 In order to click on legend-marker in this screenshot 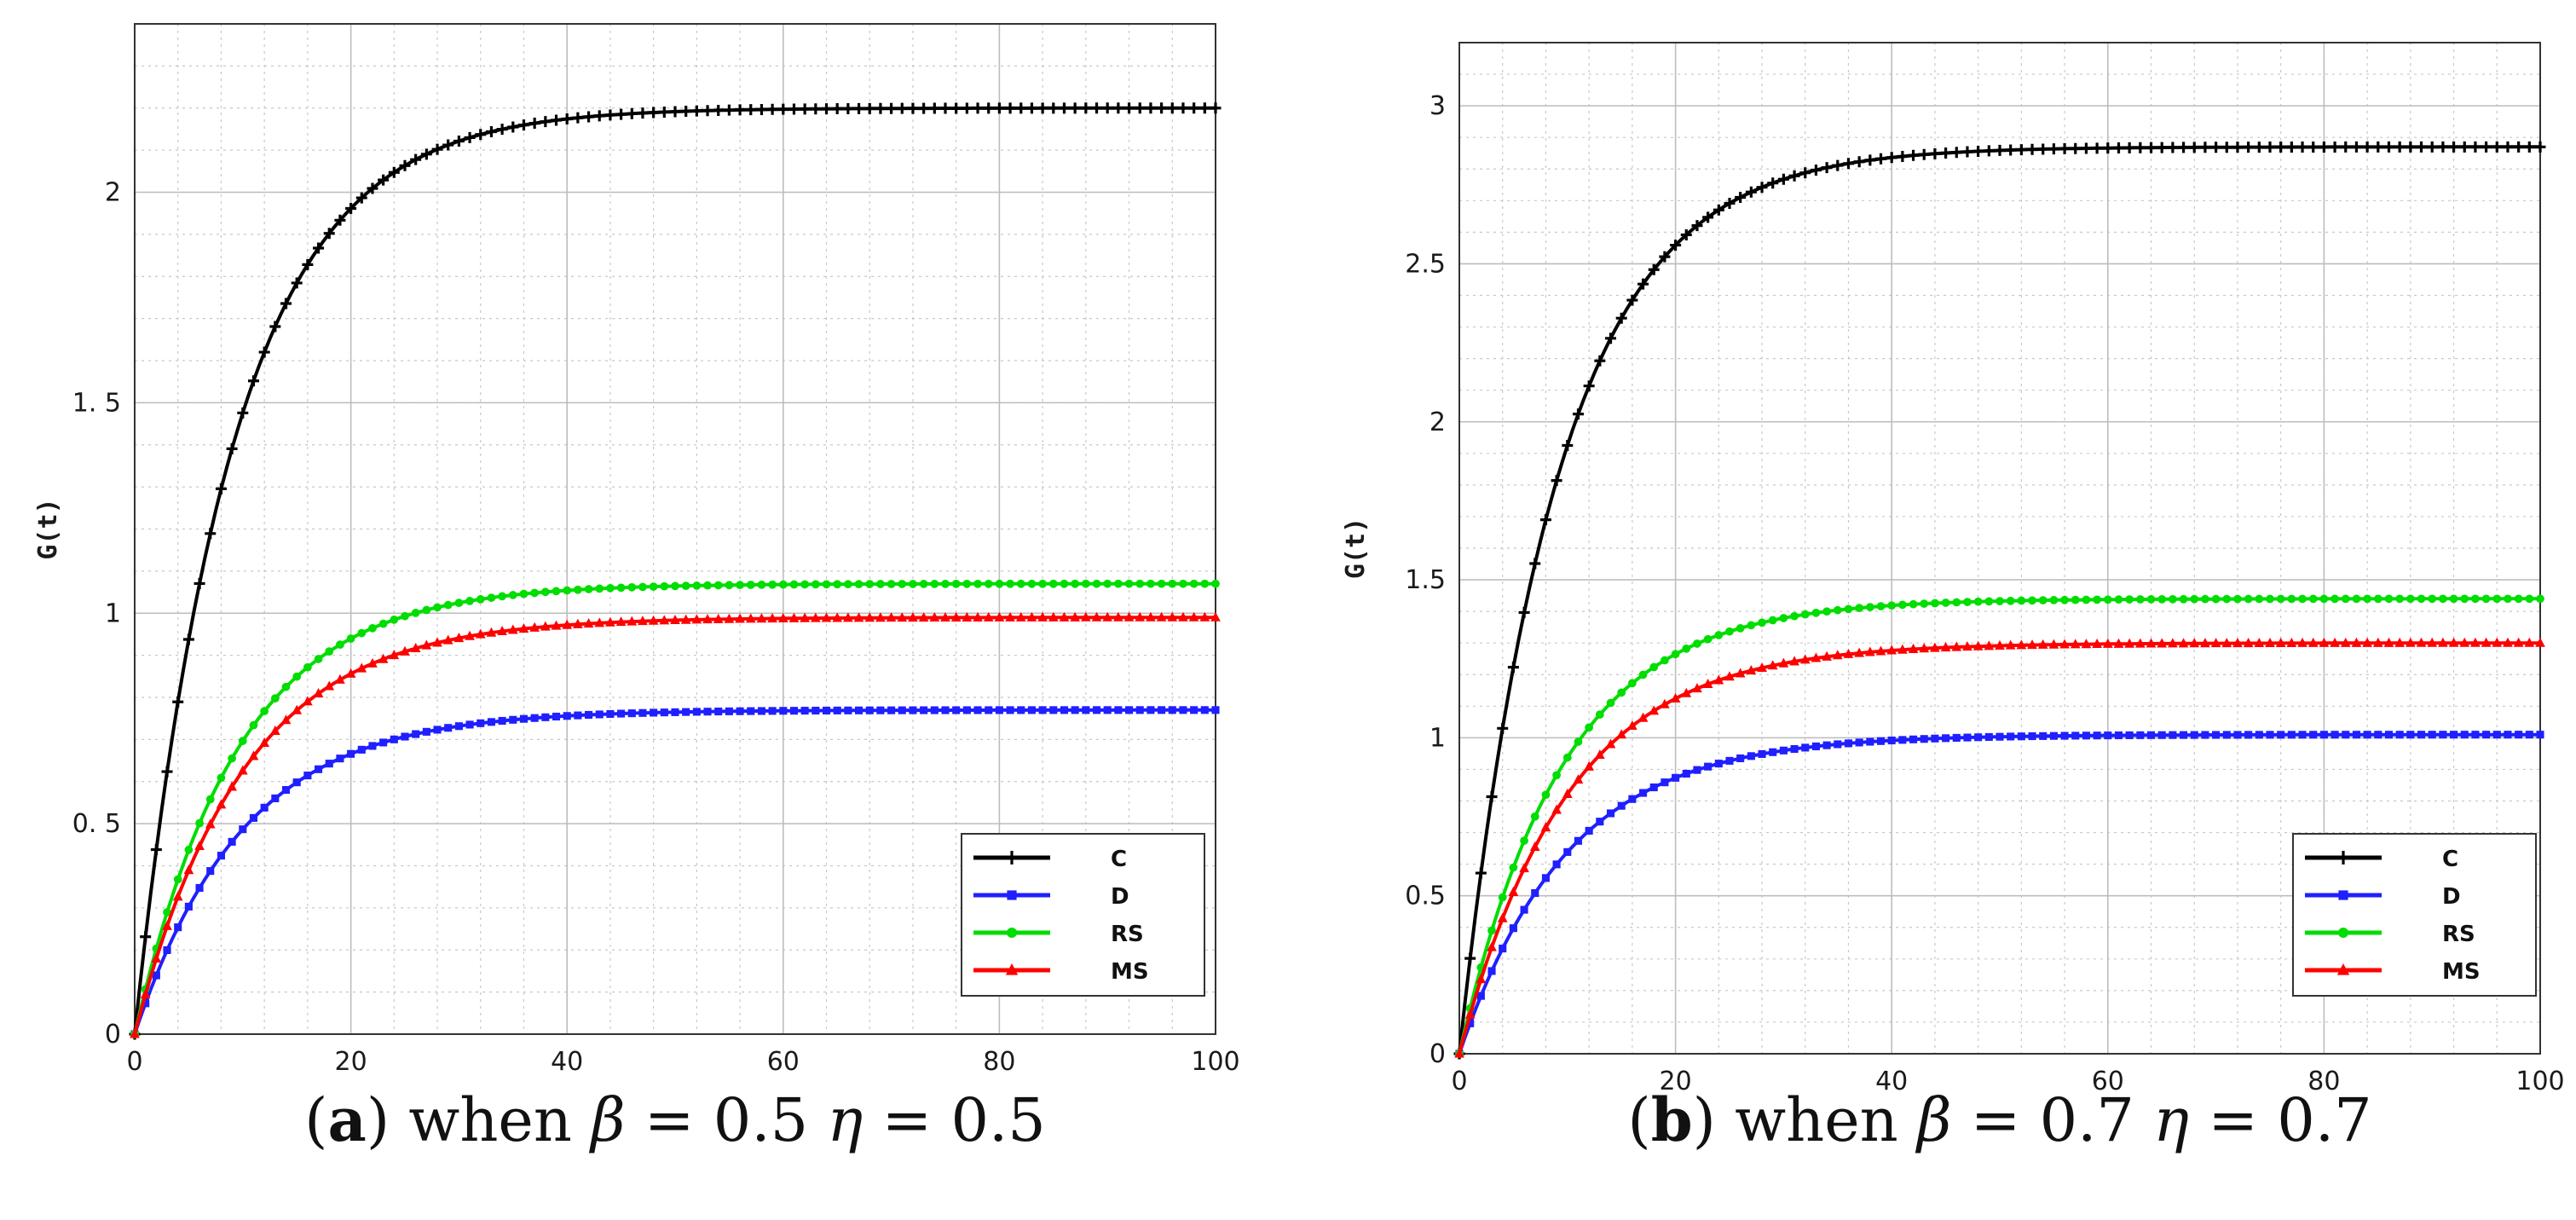, I will do `click(2343, 857)`.